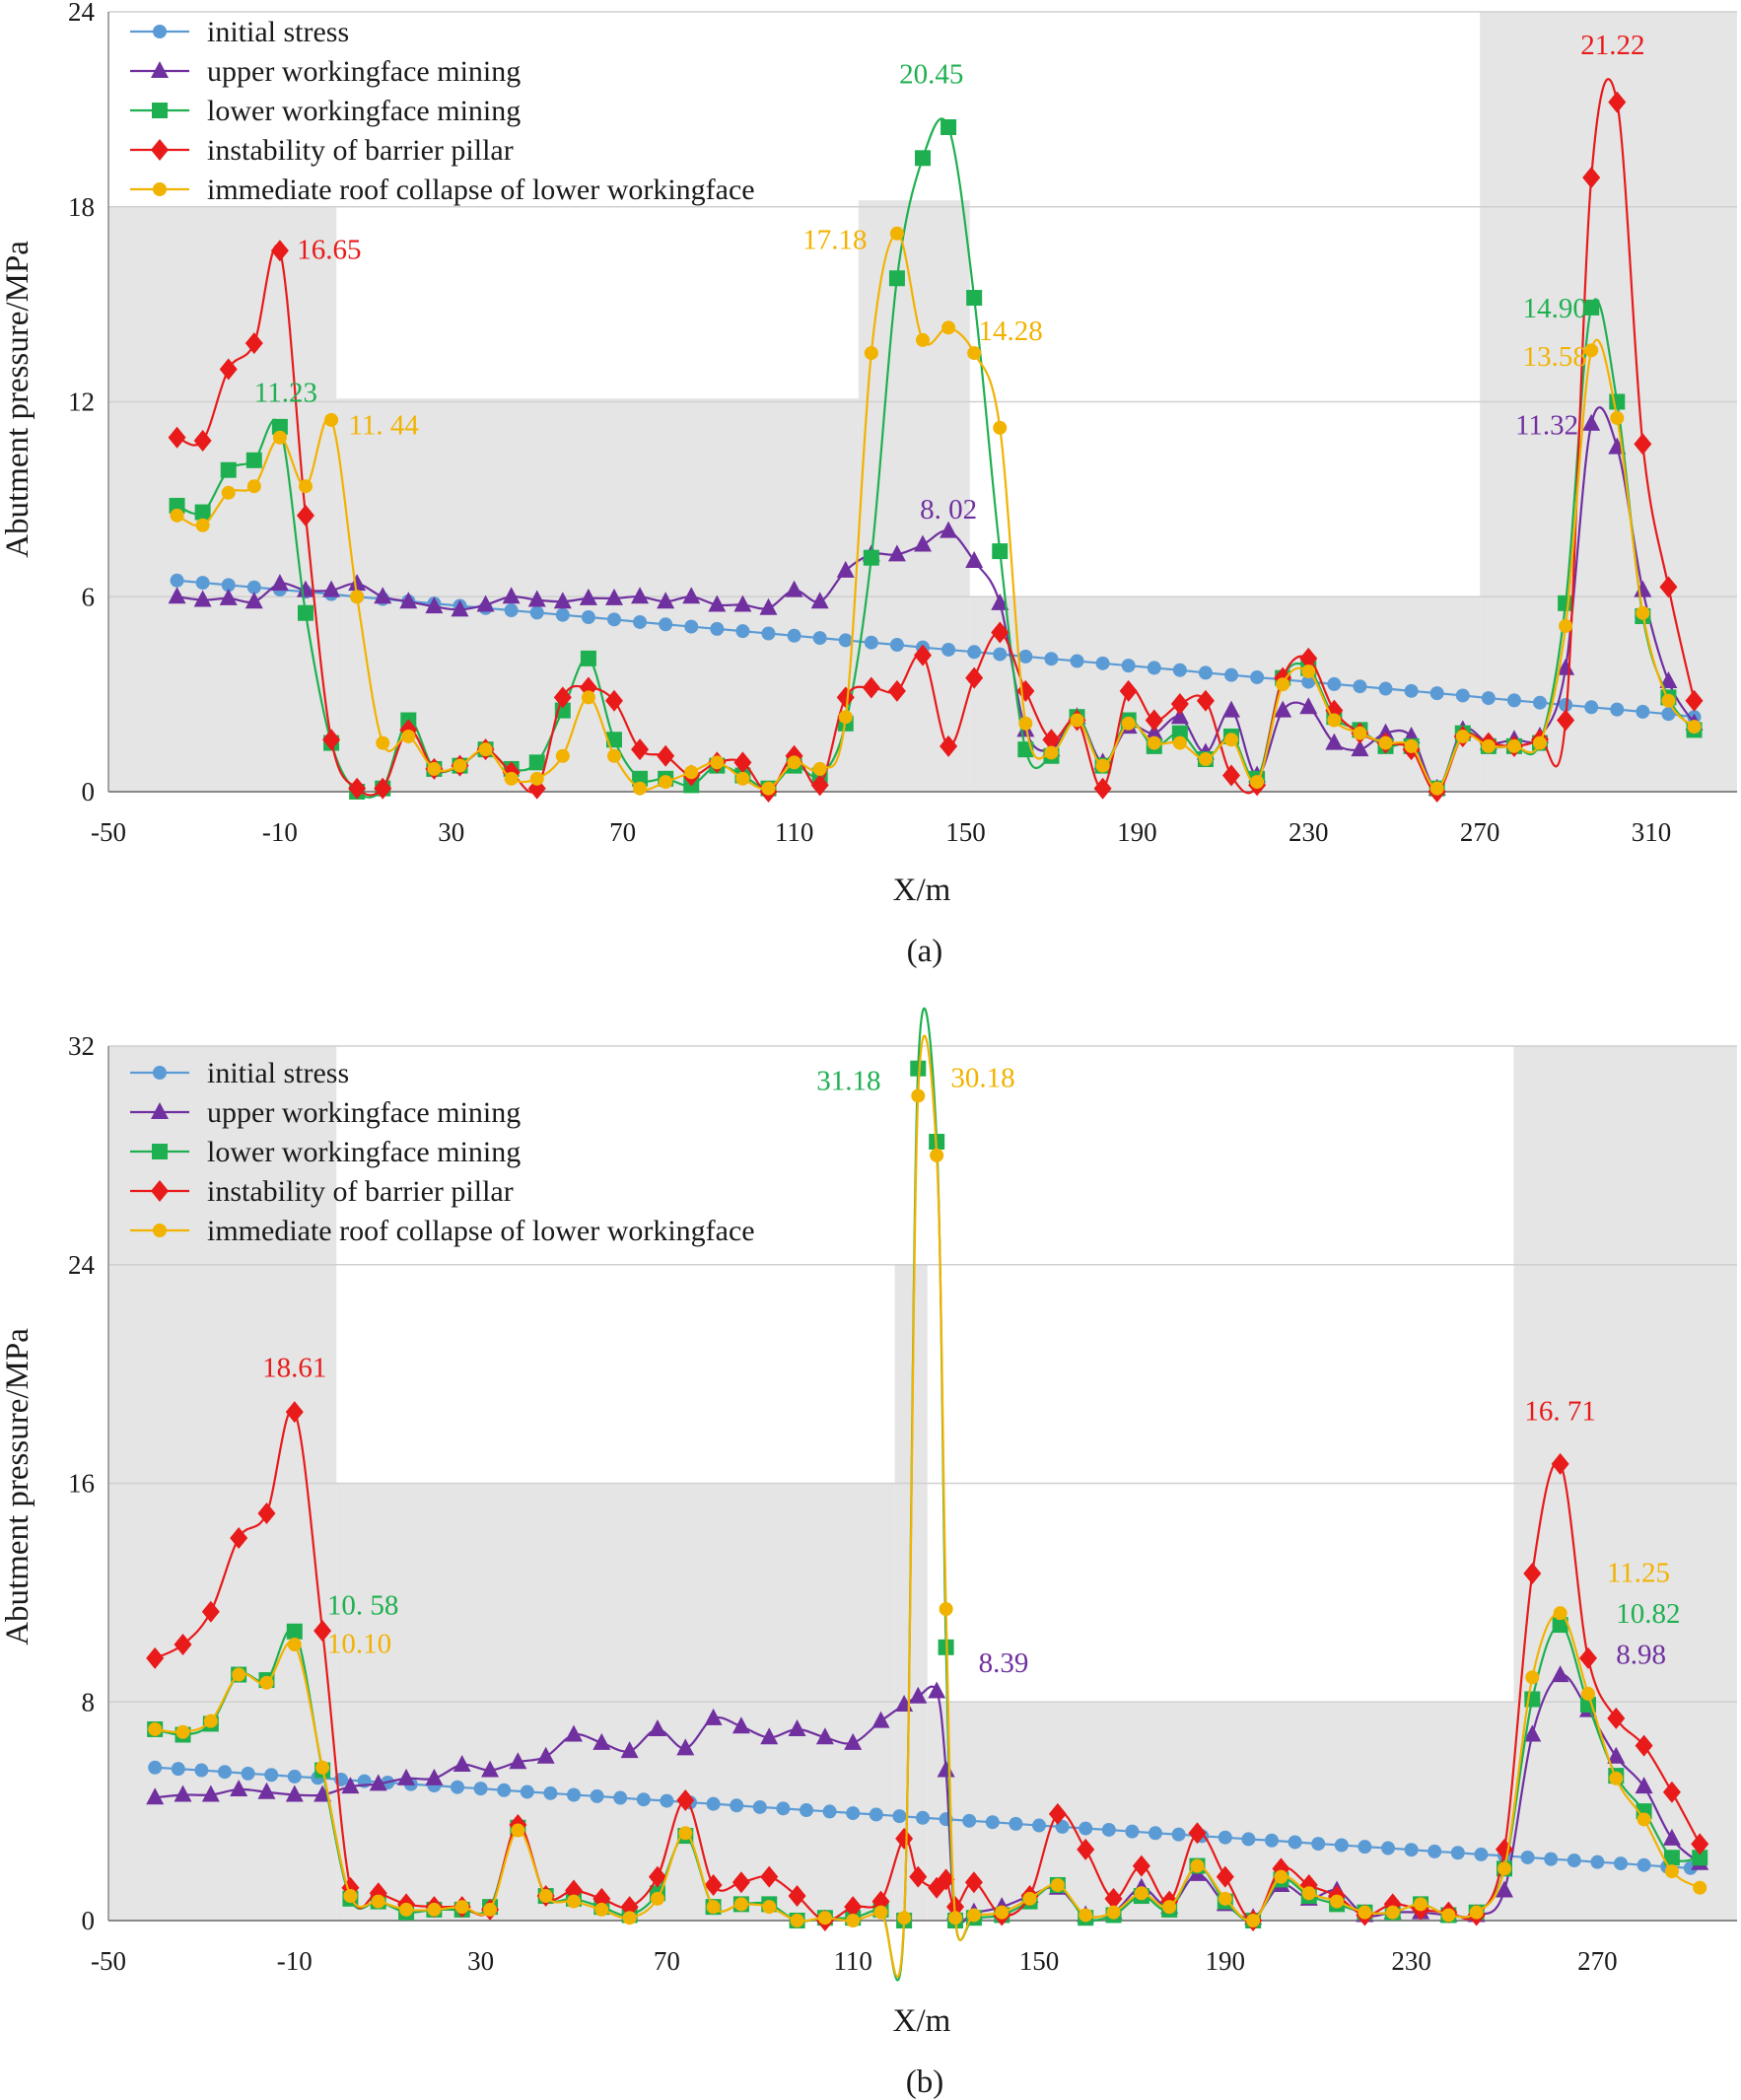  What do you see at coordinates (89, 1701) in the screenshot?
I see `y-tick-label: 8` at bounding box center [89, 1701].